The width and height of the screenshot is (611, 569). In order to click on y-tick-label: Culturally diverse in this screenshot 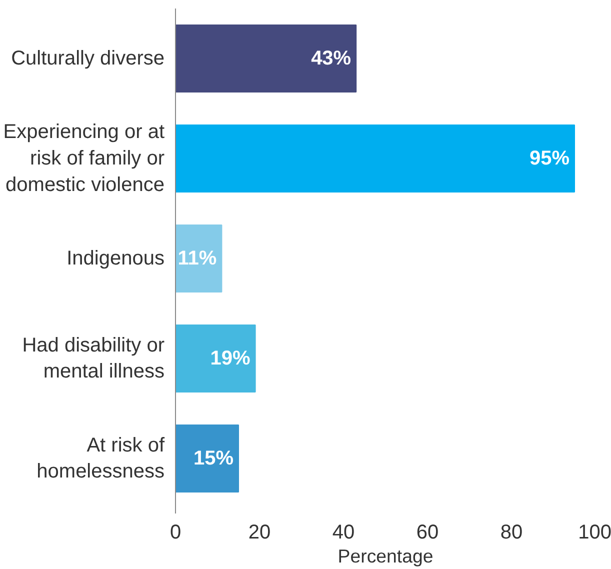, I will do `click(87, 59)`.